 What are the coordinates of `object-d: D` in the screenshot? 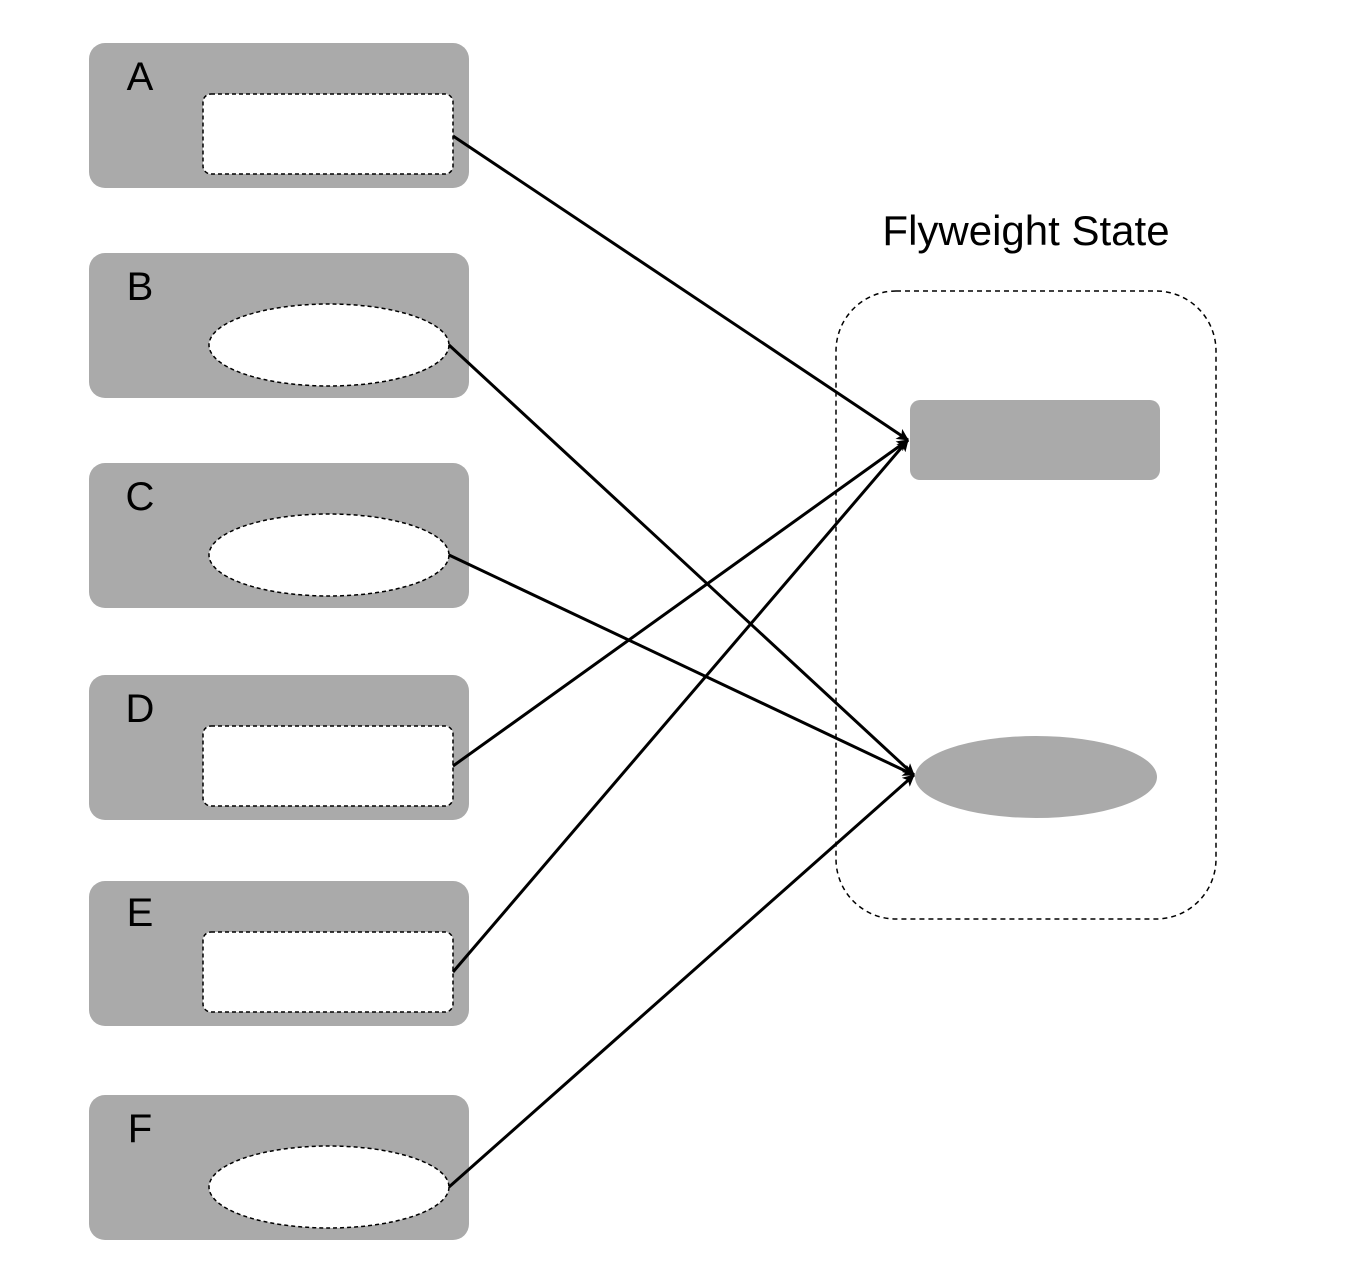 It's located at (279, 747).